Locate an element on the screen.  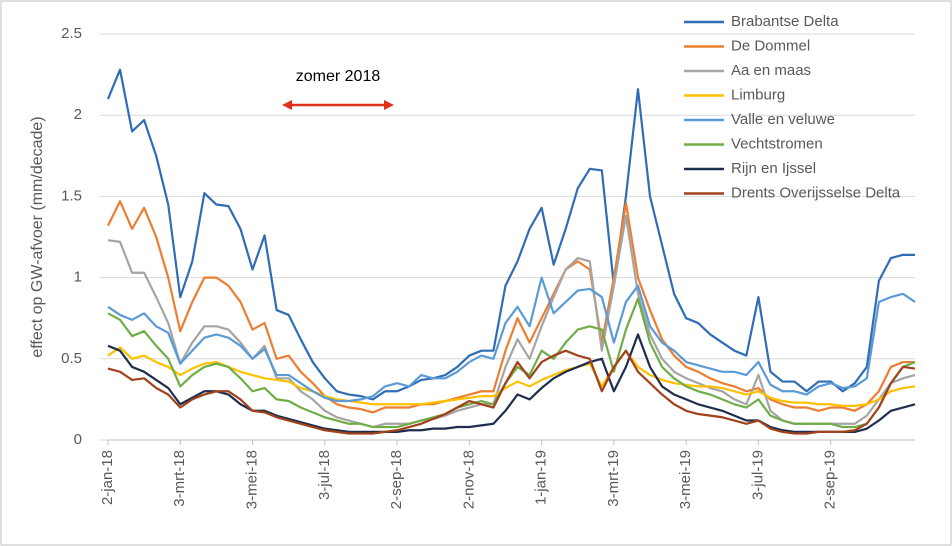
y-axis-label: effect op GW-afvoer (mm/decade) is located at coordinates (37, 236).